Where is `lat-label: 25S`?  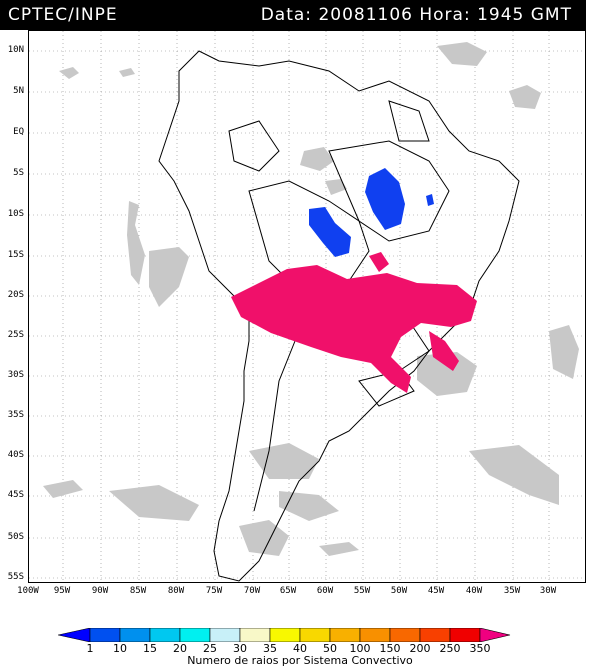 lat-label: 25S is located at coordinates (15, 335).